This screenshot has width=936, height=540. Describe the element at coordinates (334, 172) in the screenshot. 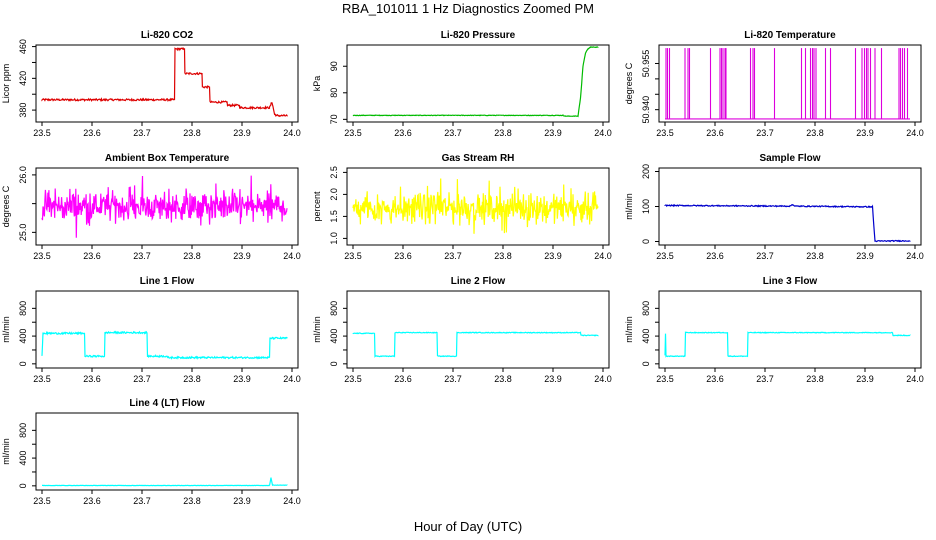

I see `y-tick-label: 2.5` at that location.